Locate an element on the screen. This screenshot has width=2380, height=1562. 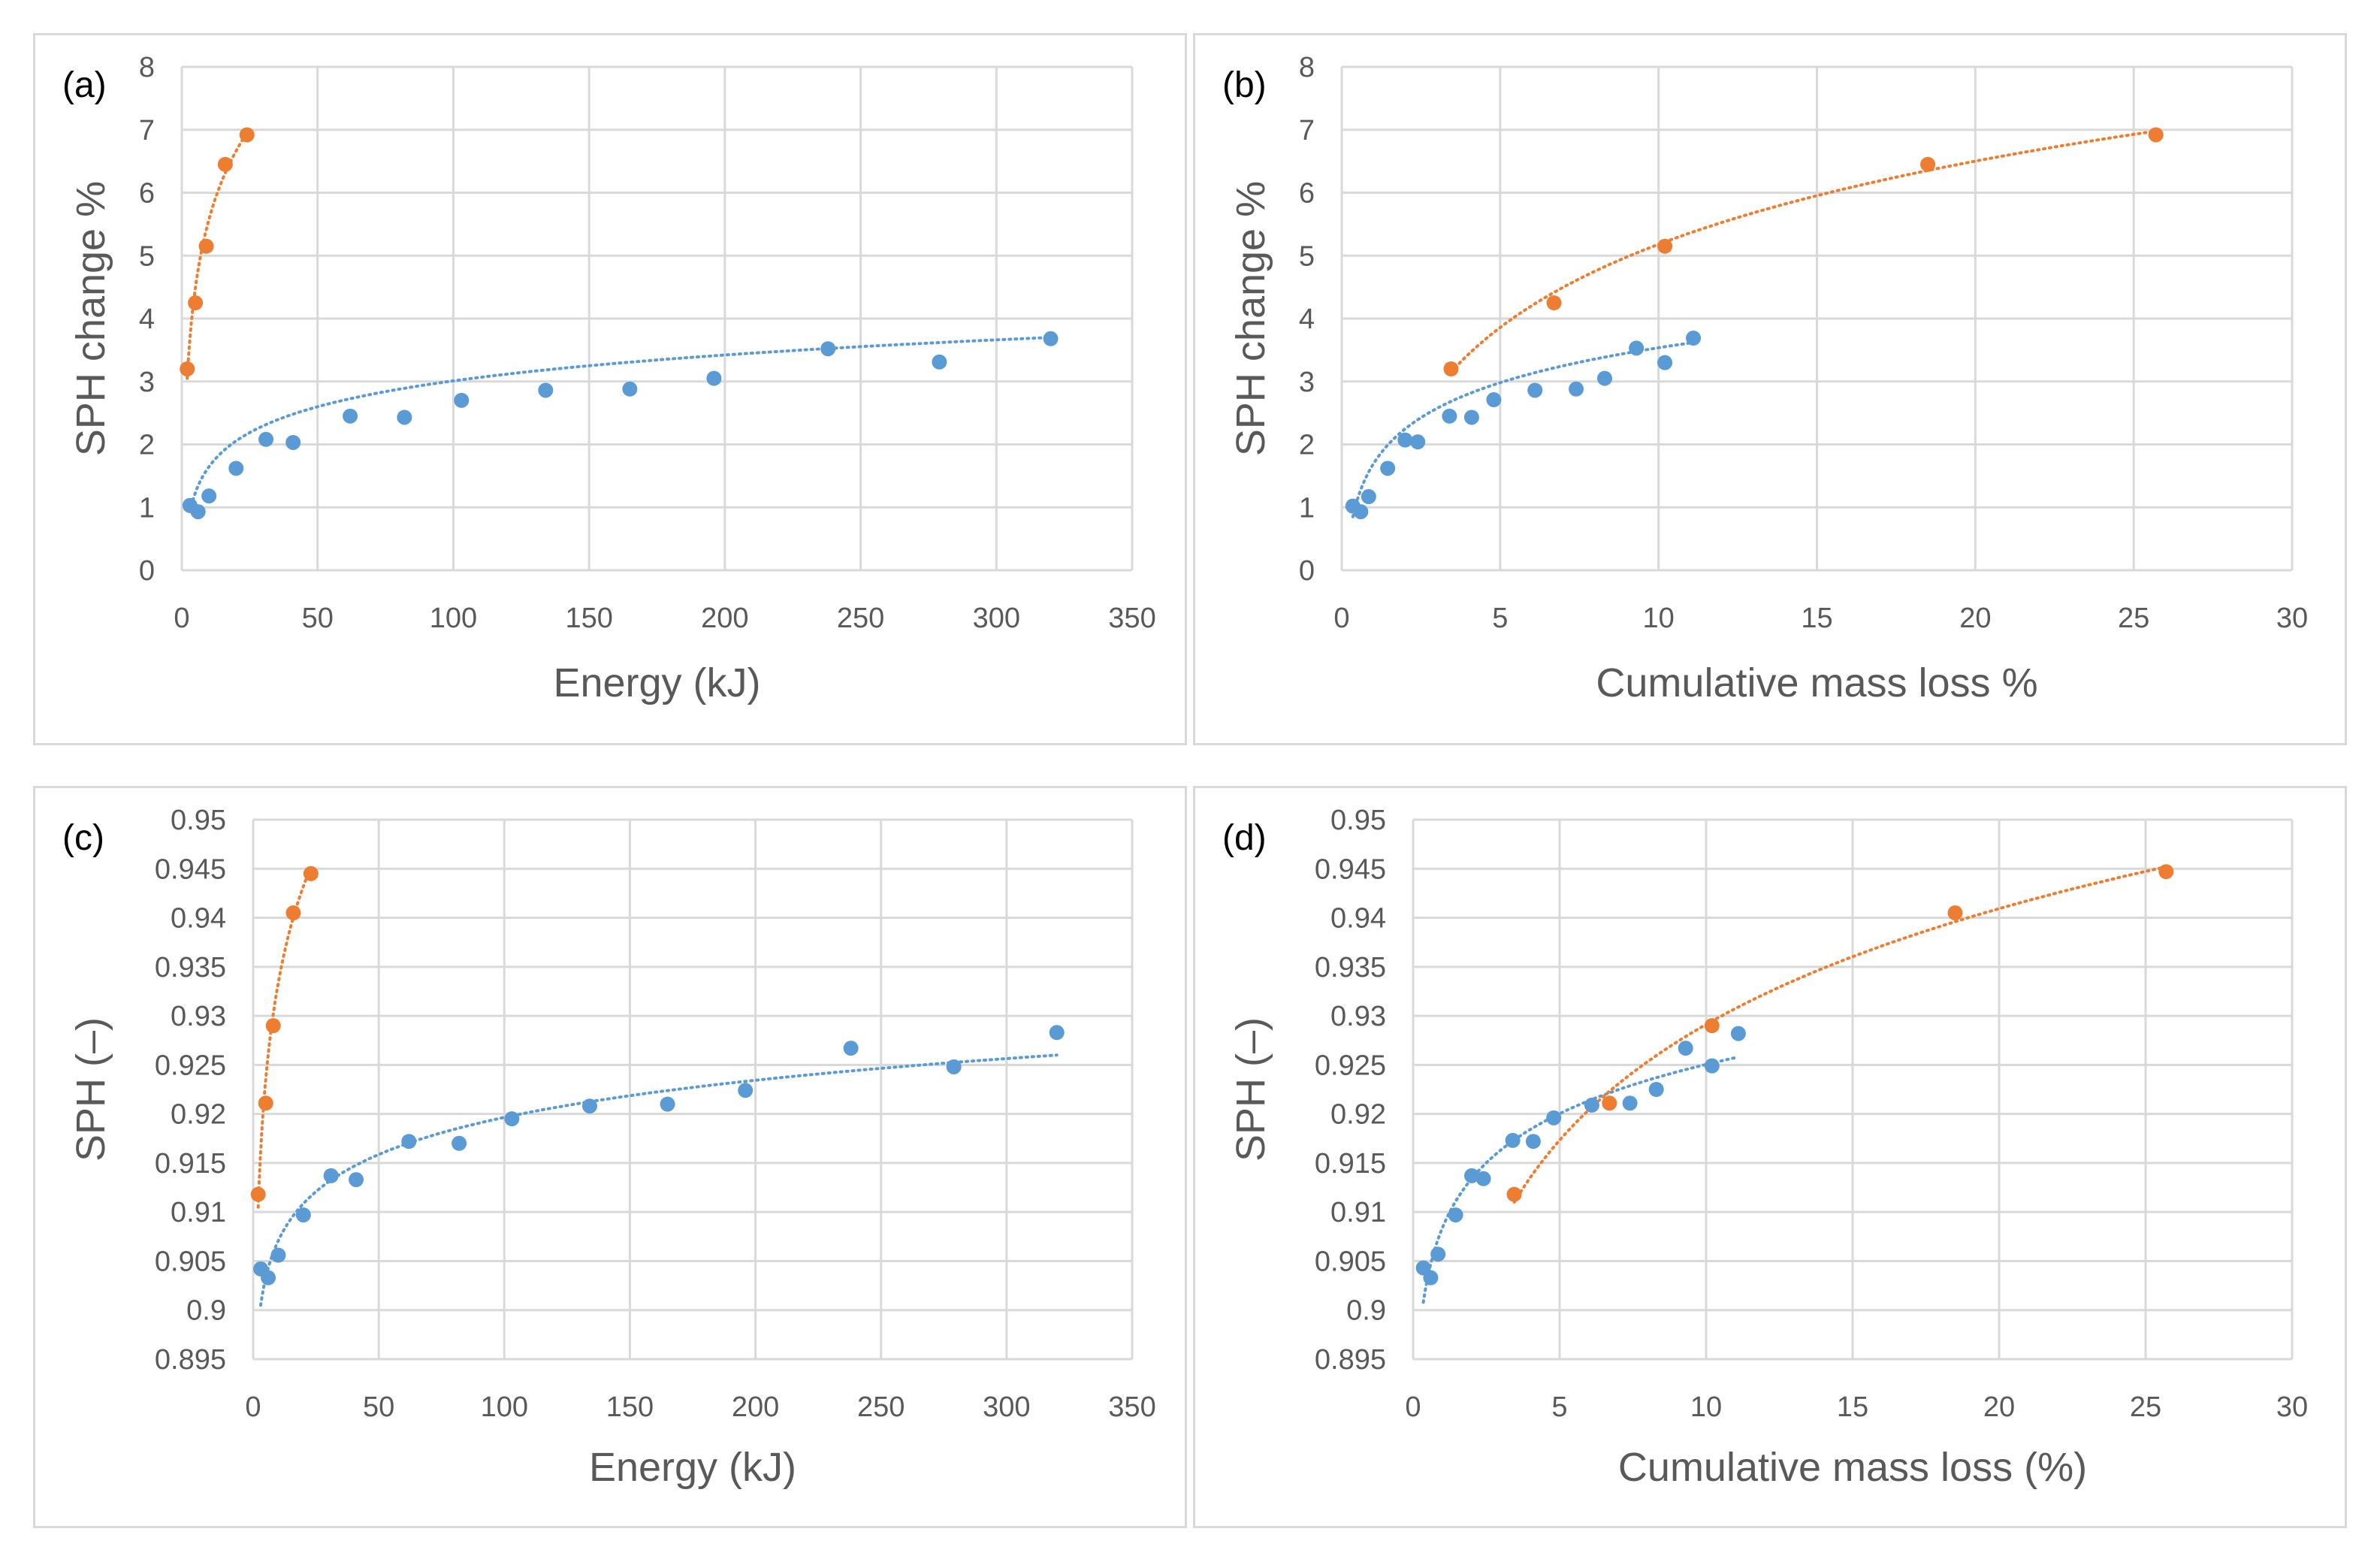
trendline-blue is located at coordinates (659, 1180).